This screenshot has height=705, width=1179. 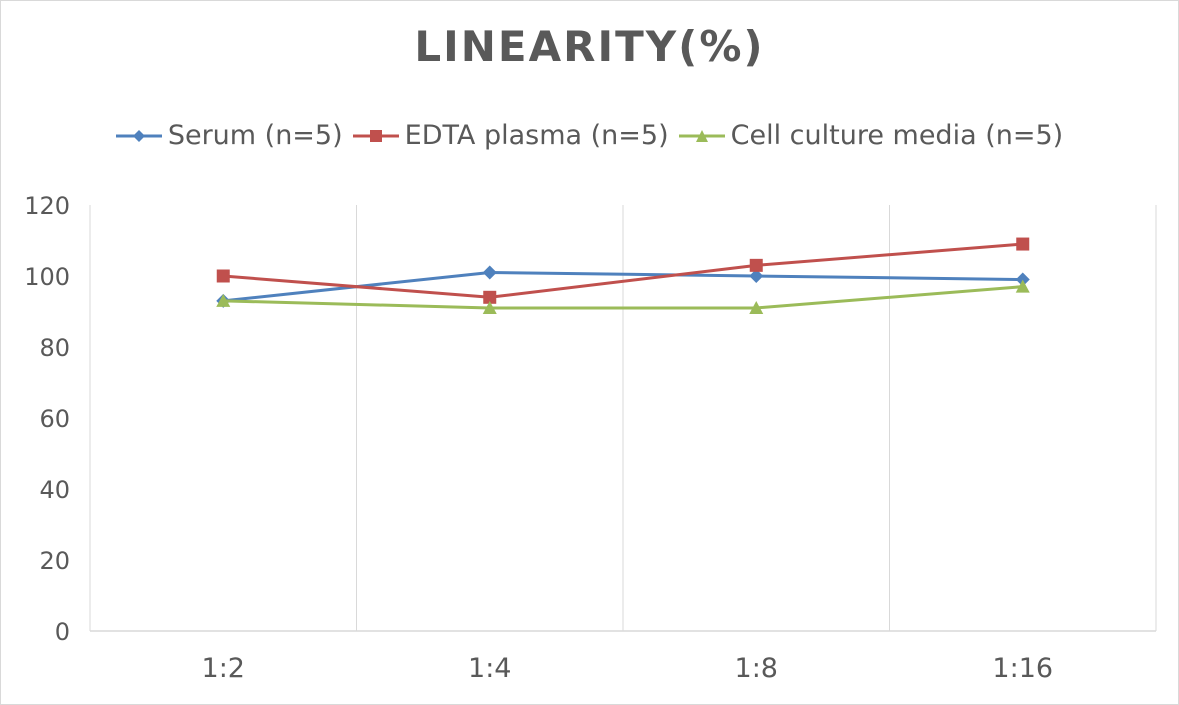 What do you see at coordinates (54, 419) in the screenshot?
I see `y-tick-label: 60` at bounding box center [54, 419].